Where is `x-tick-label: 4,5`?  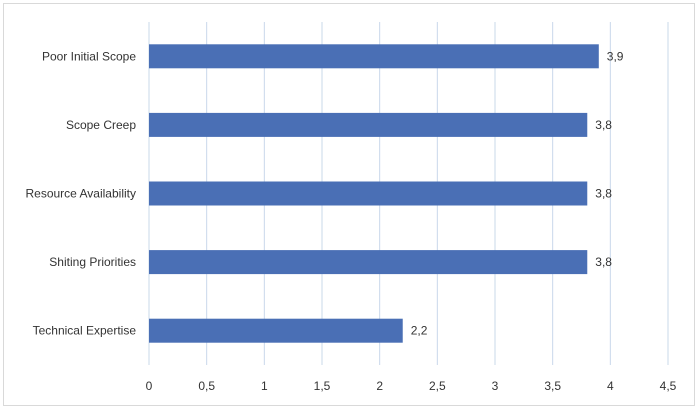
x-tick-label: 4,5 is located at coordinates (668, 386).